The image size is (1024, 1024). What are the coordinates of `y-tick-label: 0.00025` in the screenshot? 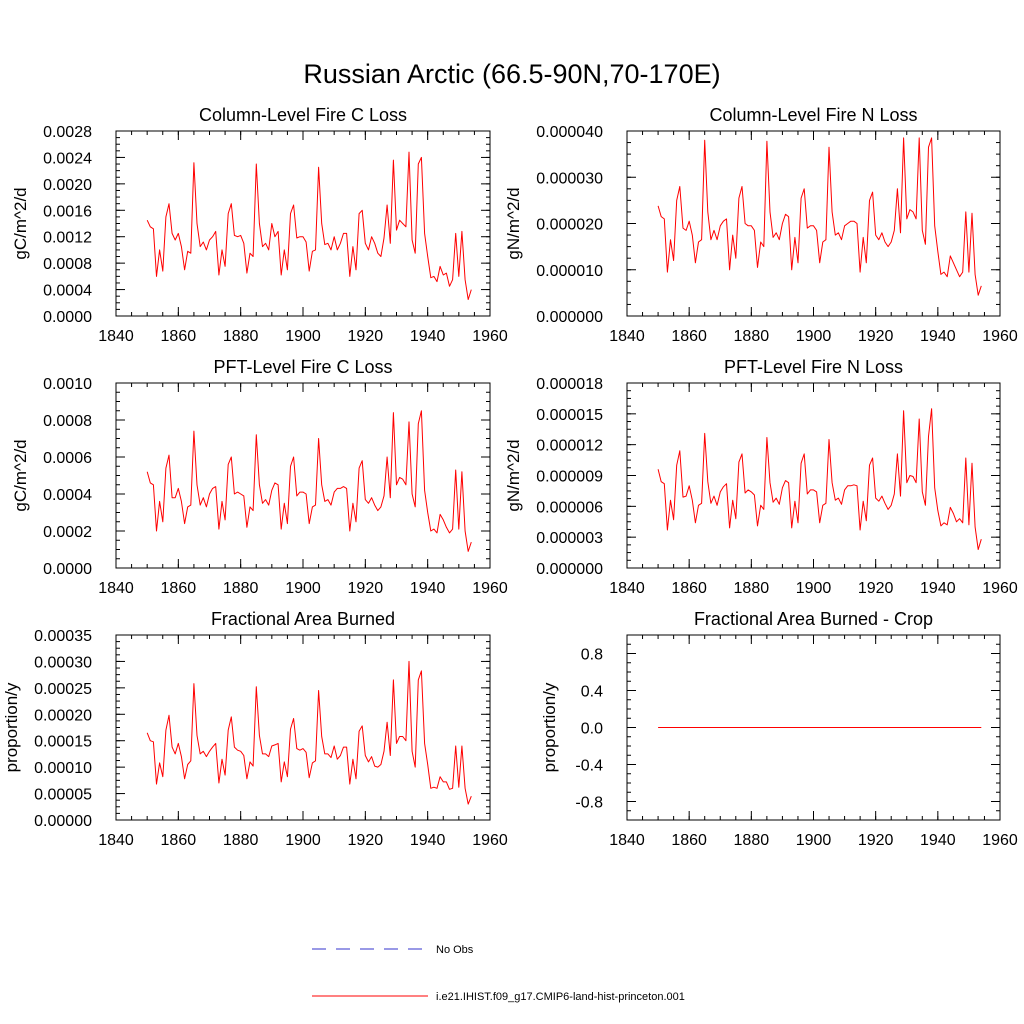 It's located at (63, 689).